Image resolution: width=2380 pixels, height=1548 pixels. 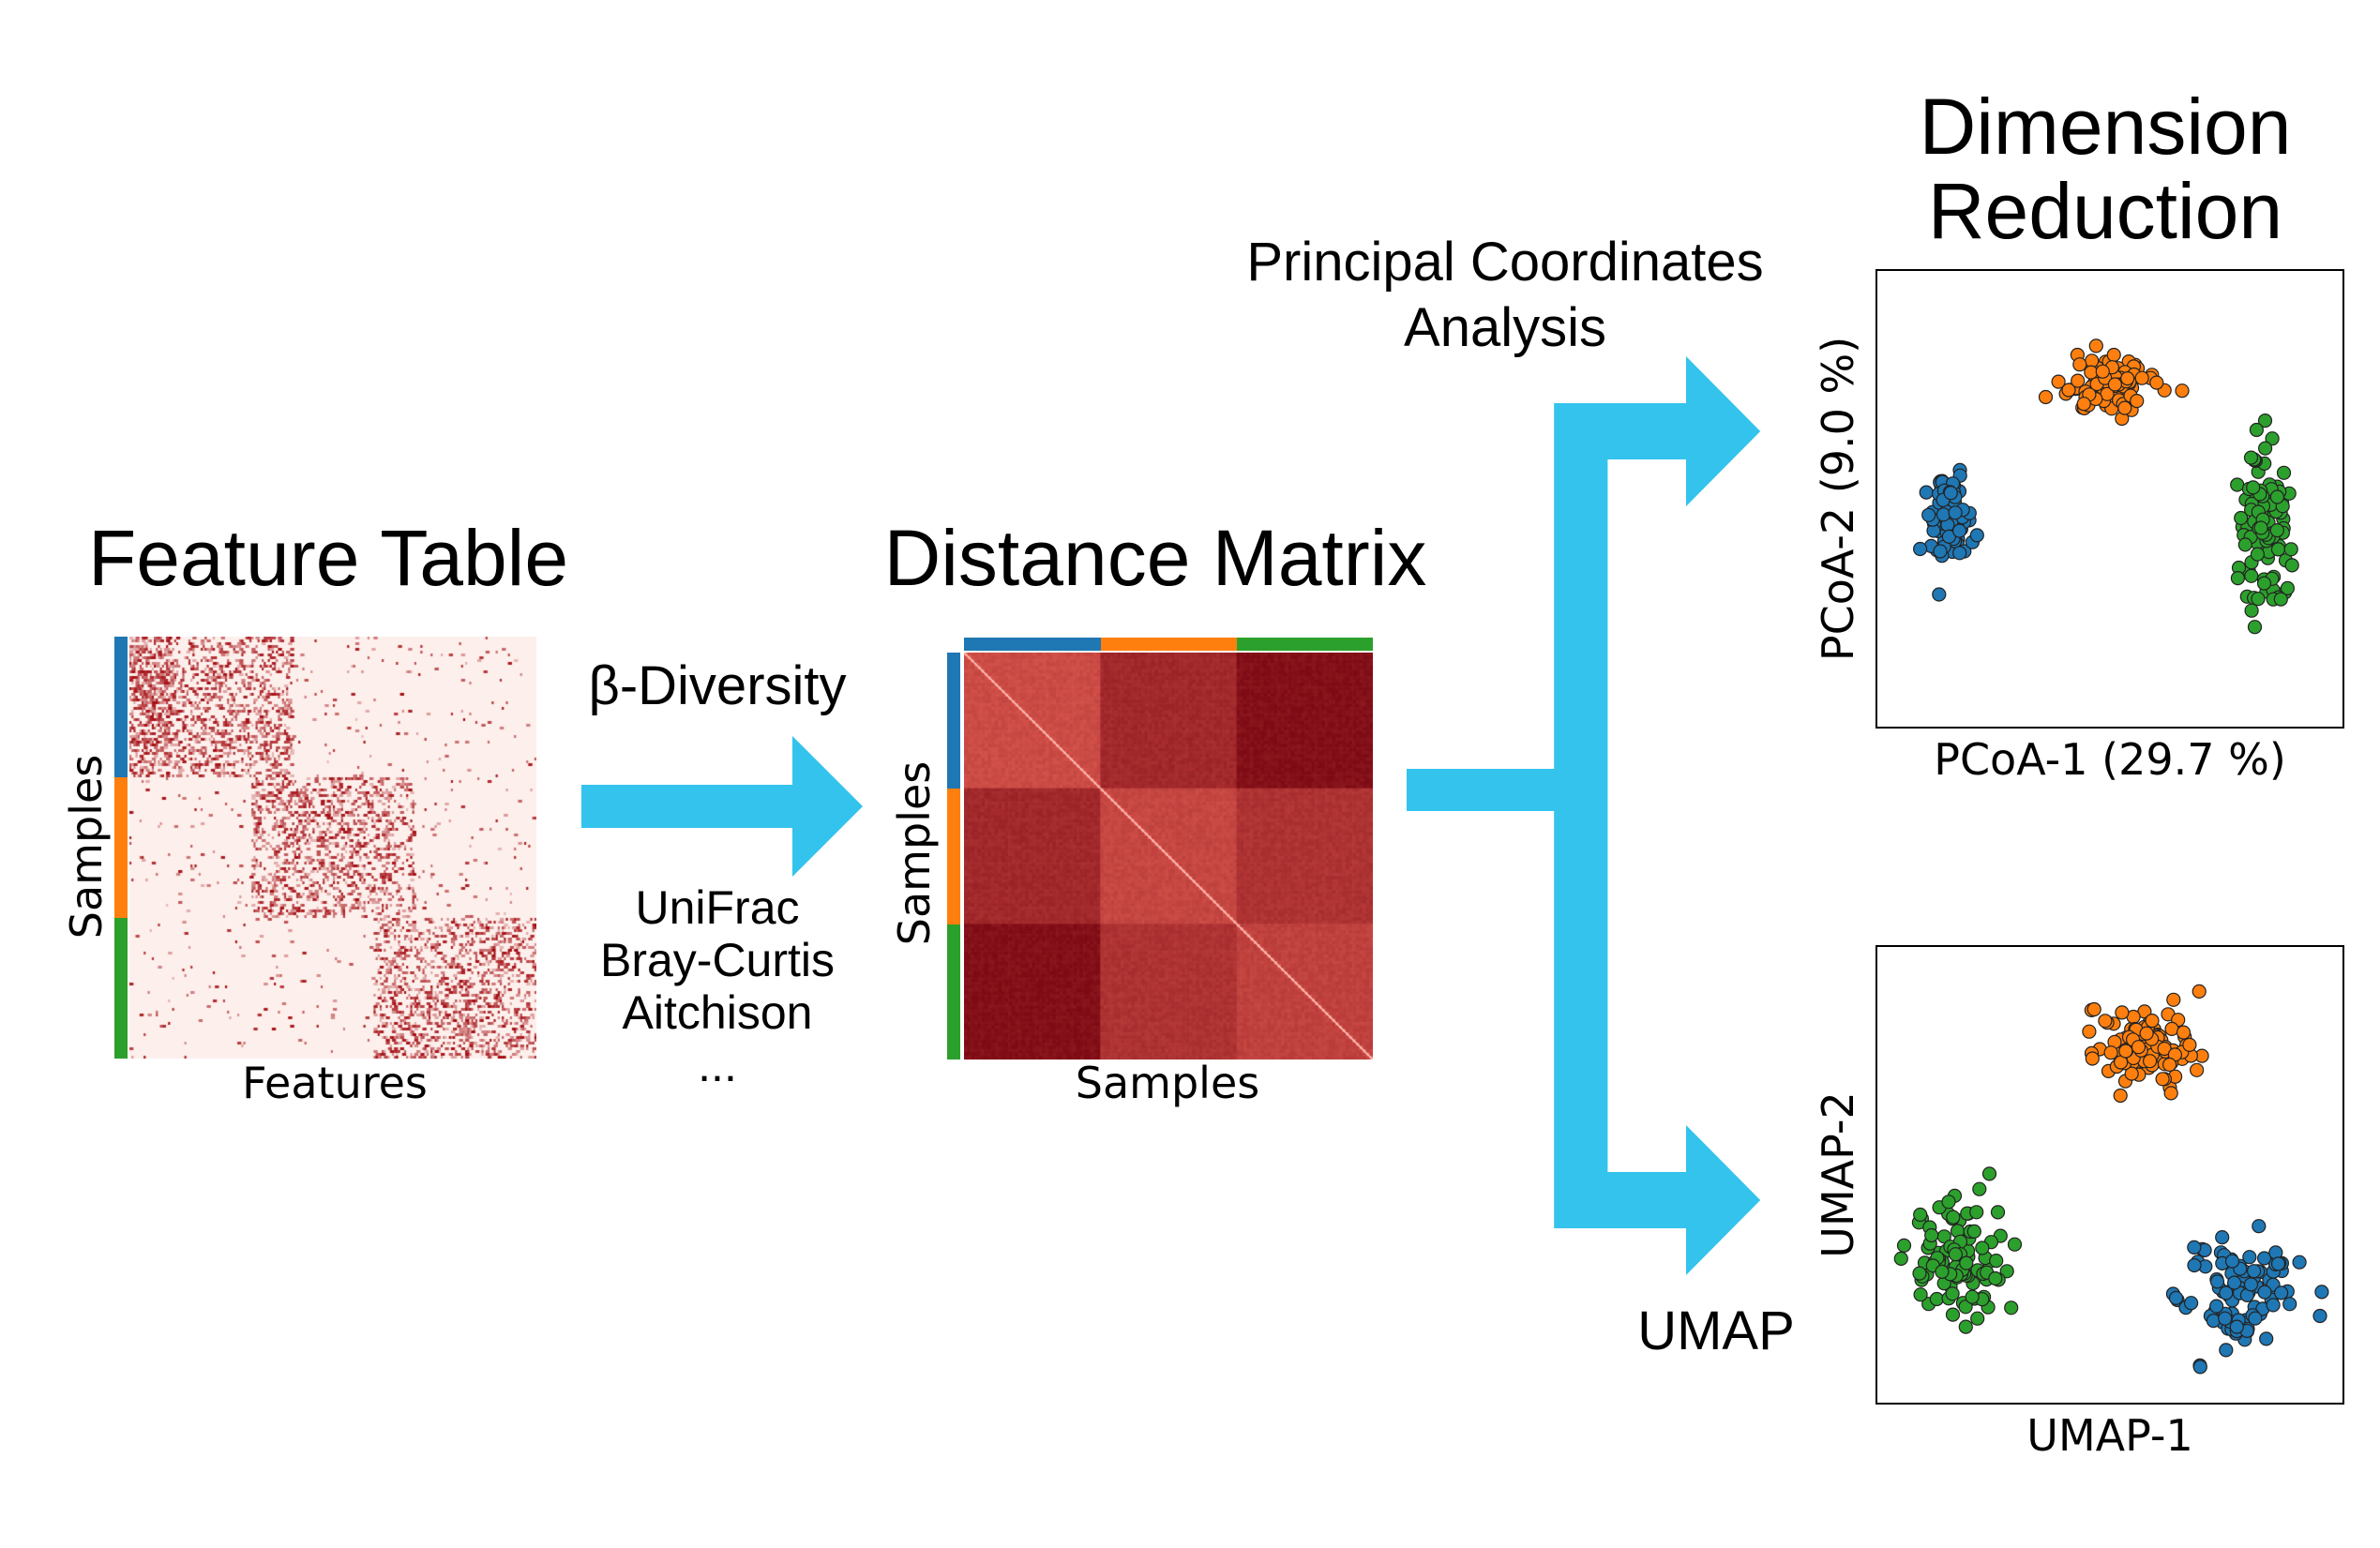 I want to click on dimension-reduction-title: Dimension Reduction, so click(x=2106, y=168).